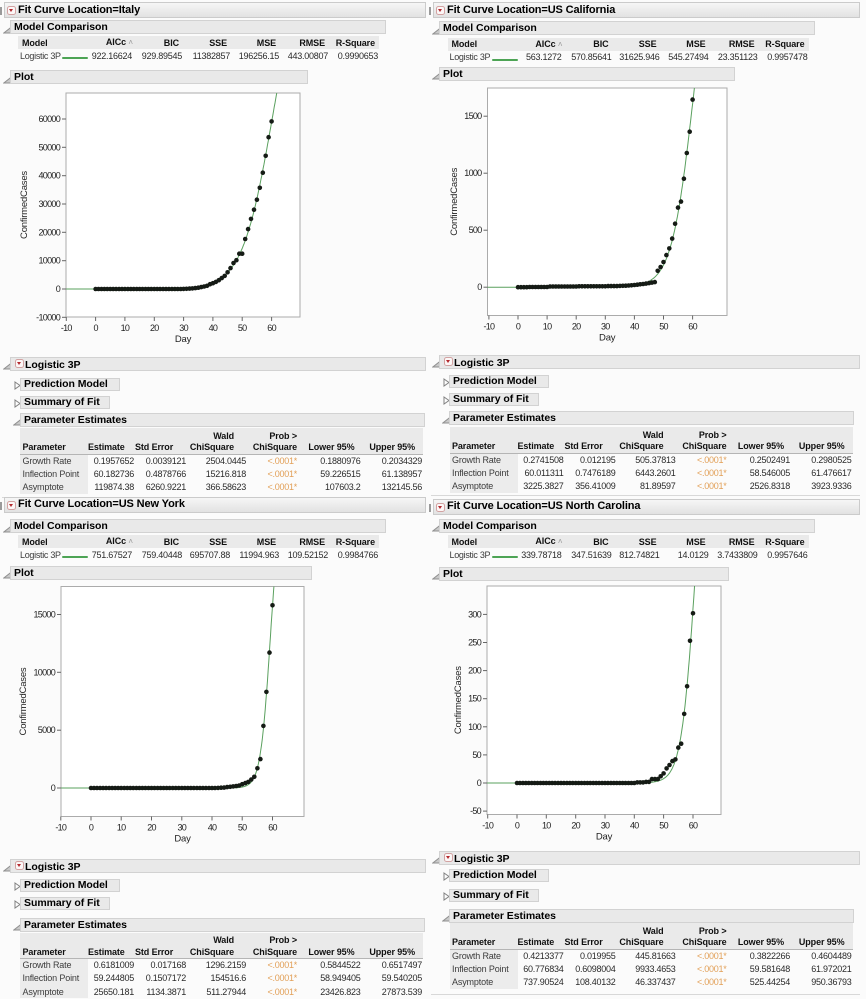  What do you see at coordinates (49, 147) in the screenshot?
I see `svg-text: 50000` at bounding box center [49, 147].